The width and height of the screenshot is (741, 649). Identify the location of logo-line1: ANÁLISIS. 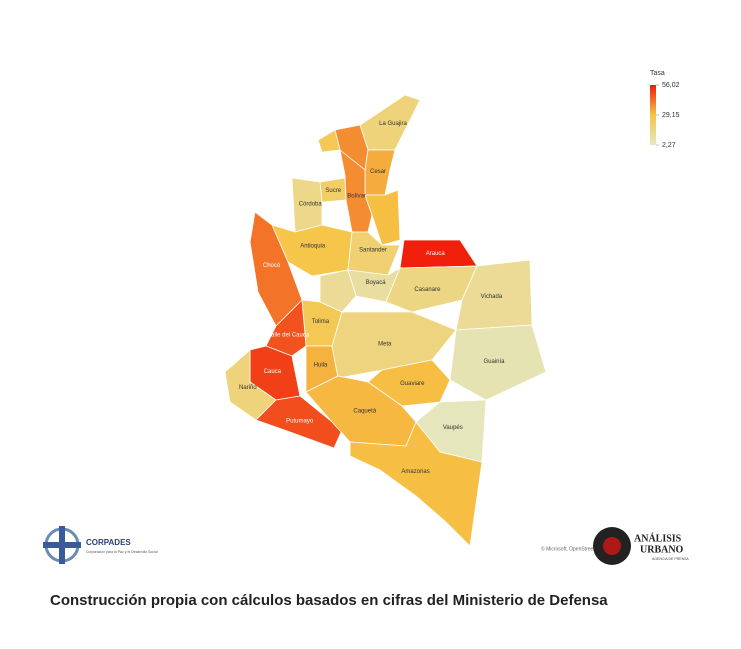
(658, 538).